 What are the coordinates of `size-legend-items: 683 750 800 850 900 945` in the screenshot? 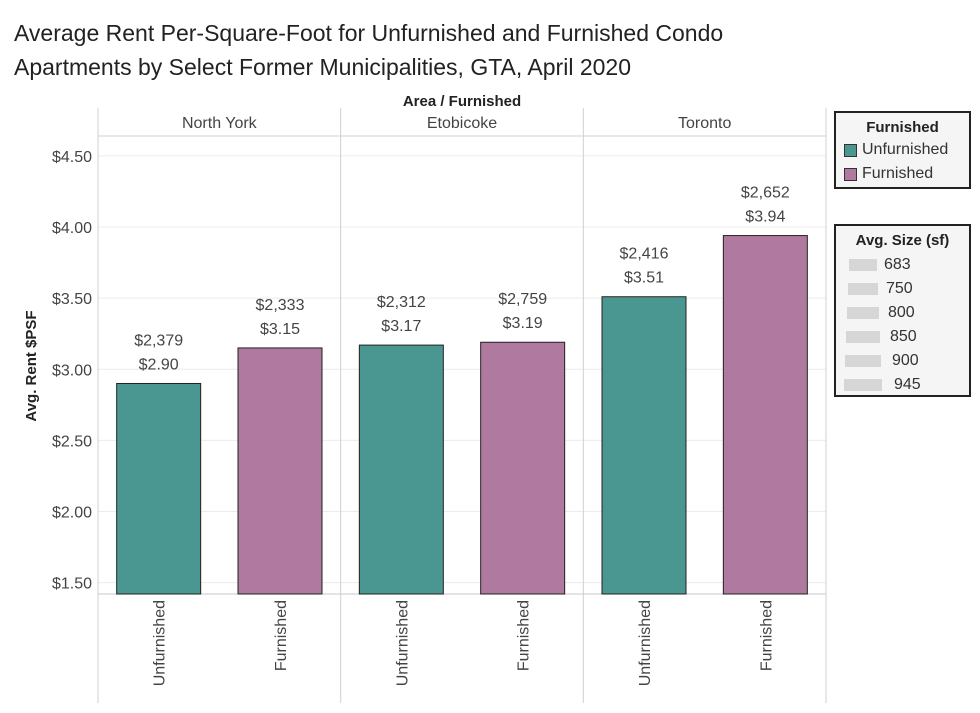 It's located at (902, 325).